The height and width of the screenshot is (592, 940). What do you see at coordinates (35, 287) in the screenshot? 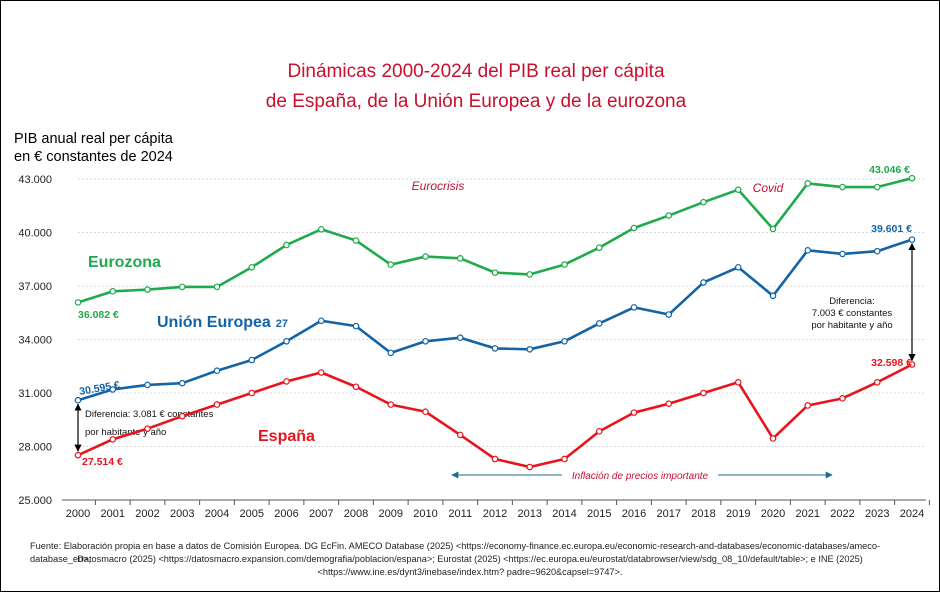
I see `y-tick-label: 37.000` at bounding box center [35, 287].